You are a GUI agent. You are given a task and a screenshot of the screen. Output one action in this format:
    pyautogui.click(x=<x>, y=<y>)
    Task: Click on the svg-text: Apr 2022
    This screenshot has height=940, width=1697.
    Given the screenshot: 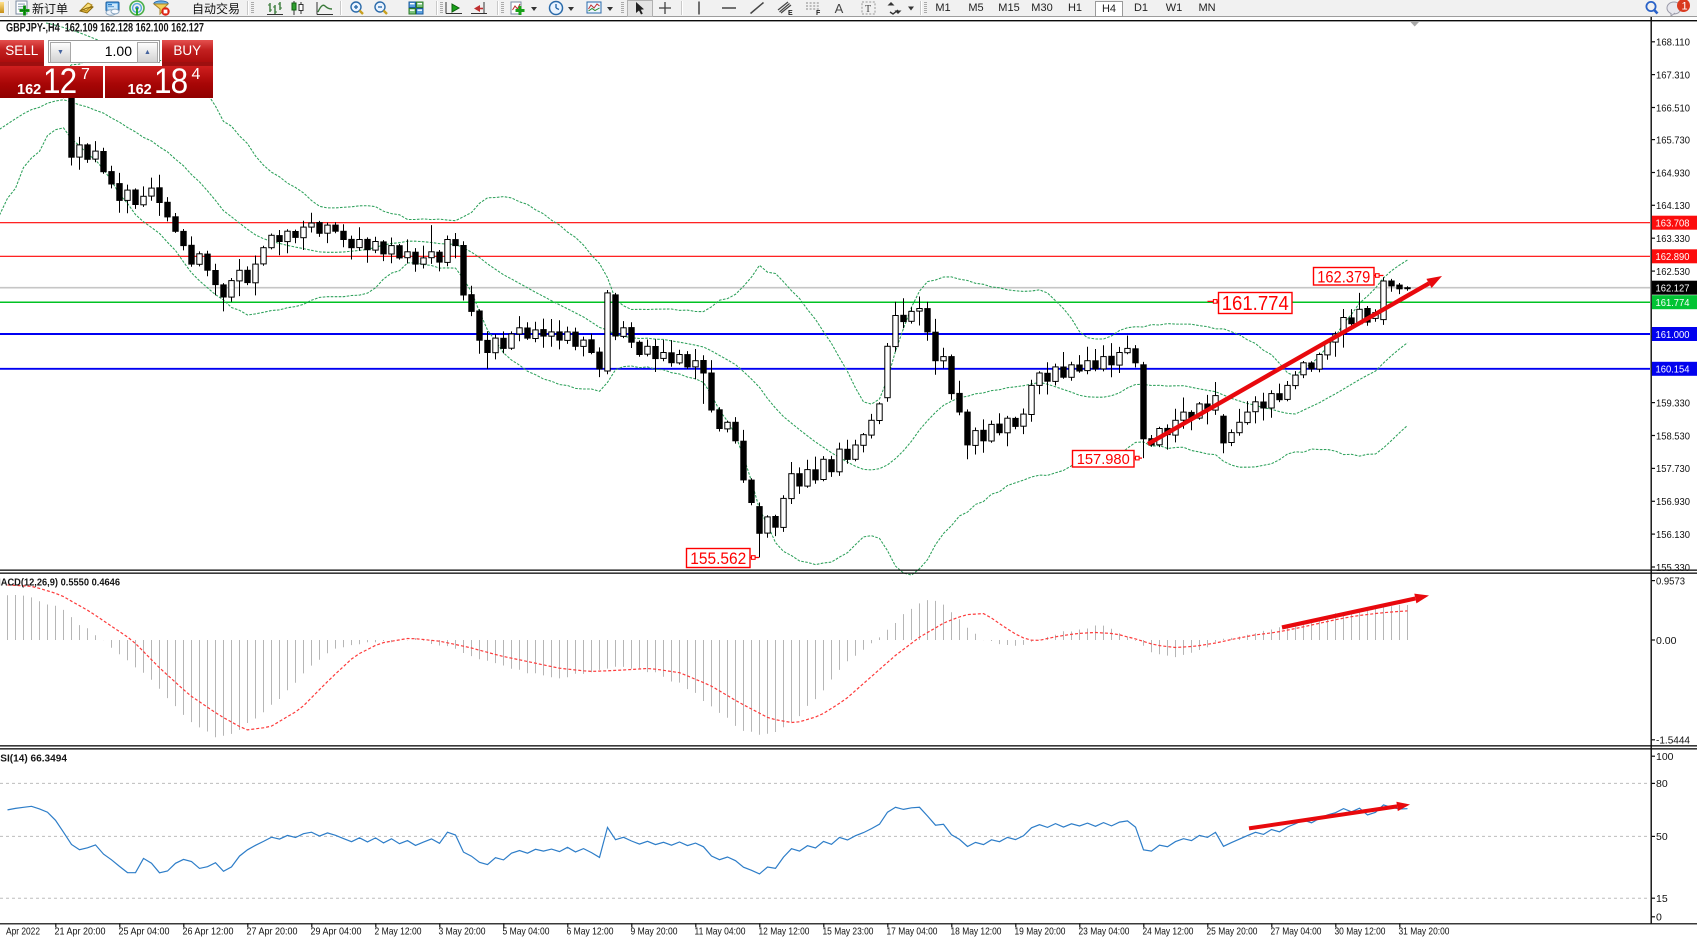 What is the action you would take?
    pyautogui.click(x=23, y=932)
    